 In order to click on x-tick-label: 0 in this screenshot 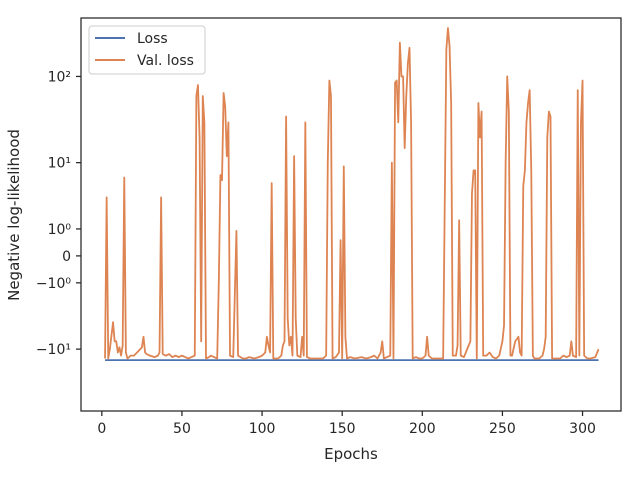, I will do `click(101, 429)`.